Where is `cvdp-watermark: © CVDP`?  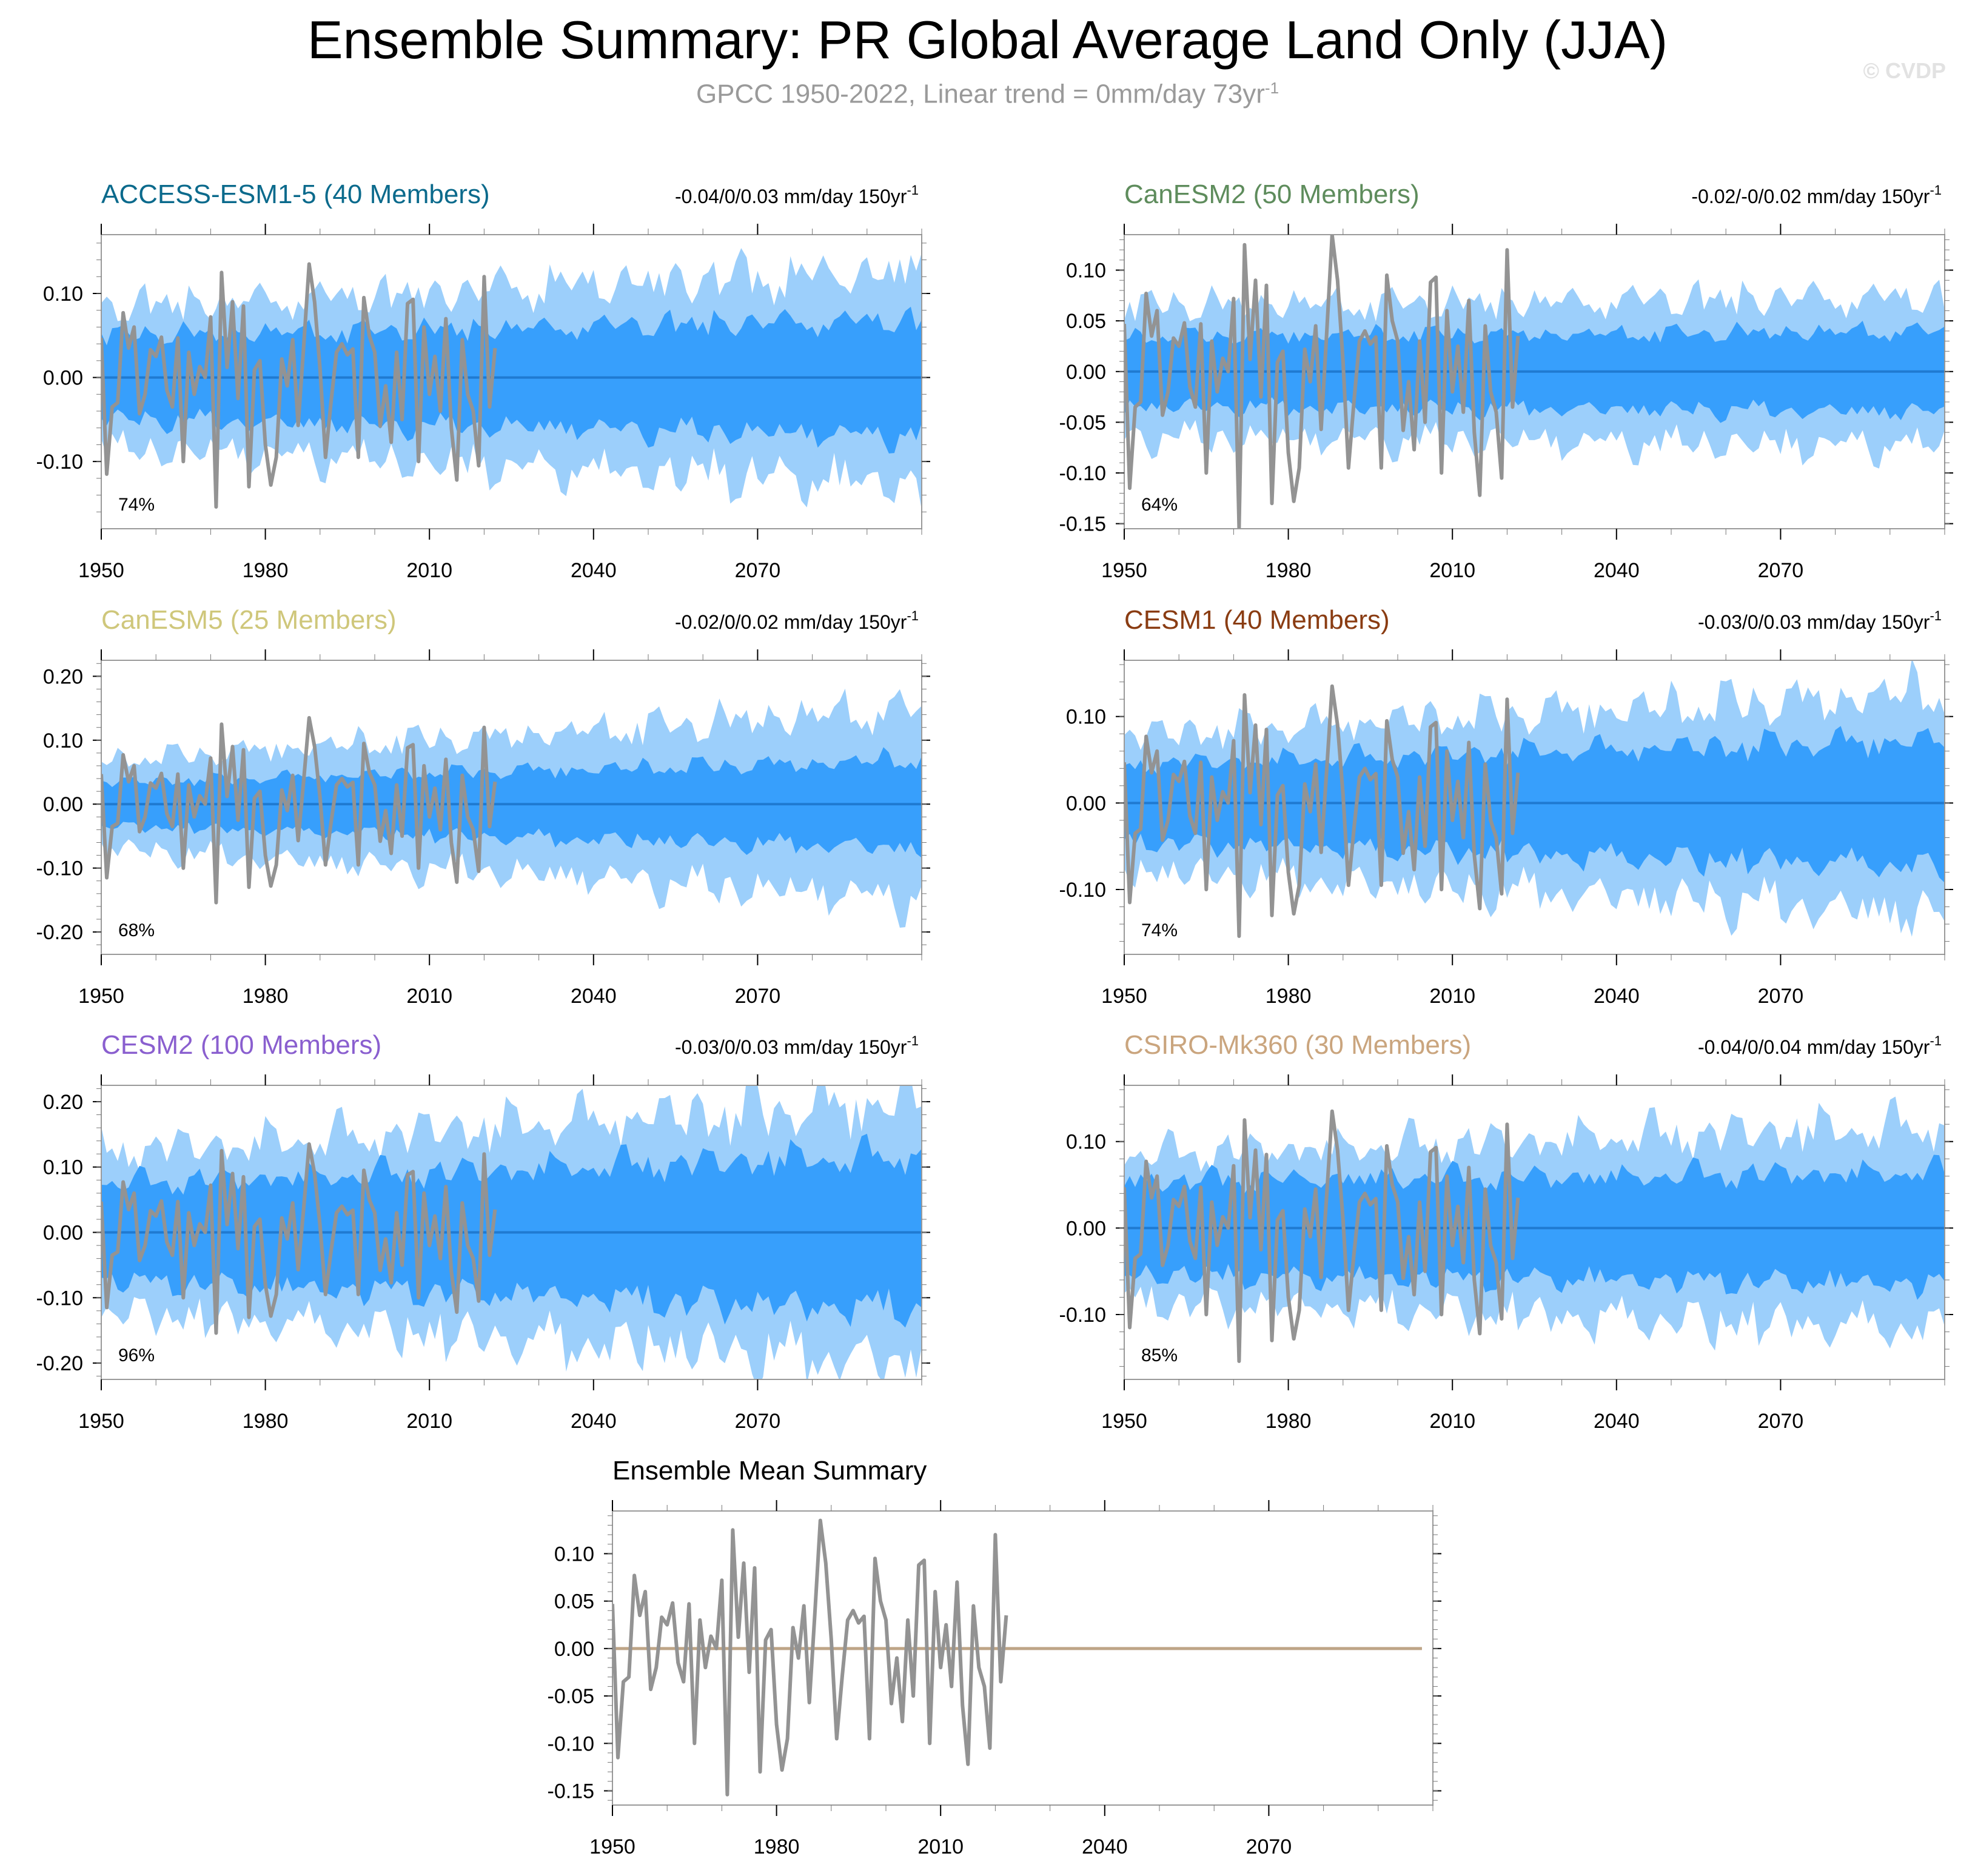
cvdp-watermark: © CVDP is located at coordinates (1904, 70).